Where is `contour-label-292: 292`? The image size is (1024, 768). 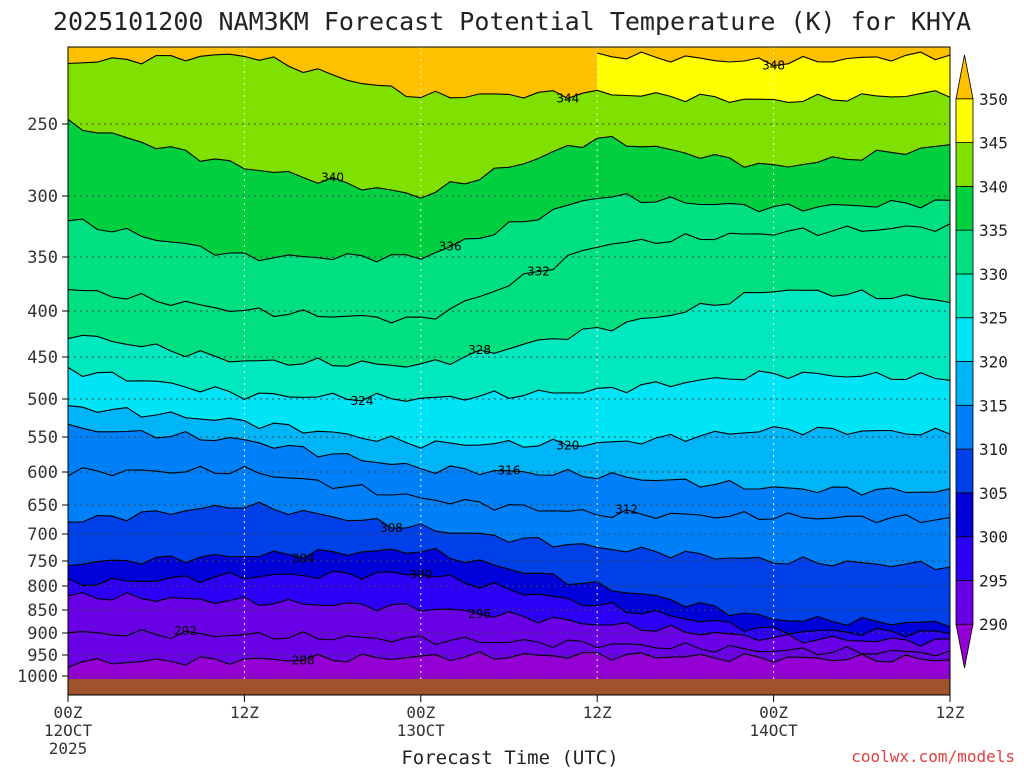 contour-label-292: 292 is located at coordinates (185, 631).